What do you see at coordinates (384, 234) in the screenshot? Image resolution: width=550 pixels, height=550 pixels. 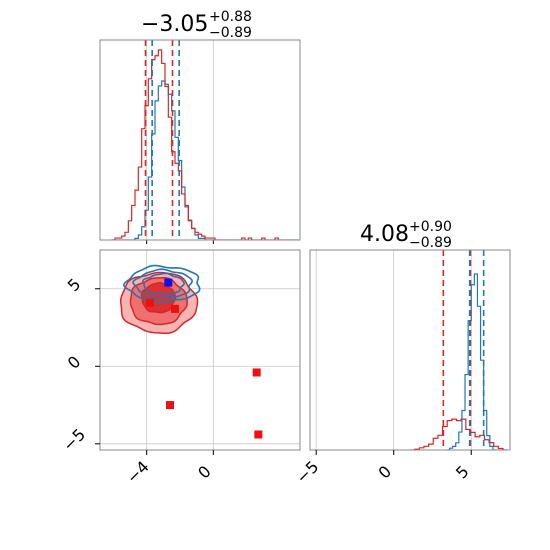 I see `title-param-2-median: 4.08` at bounding box center [384, 234].